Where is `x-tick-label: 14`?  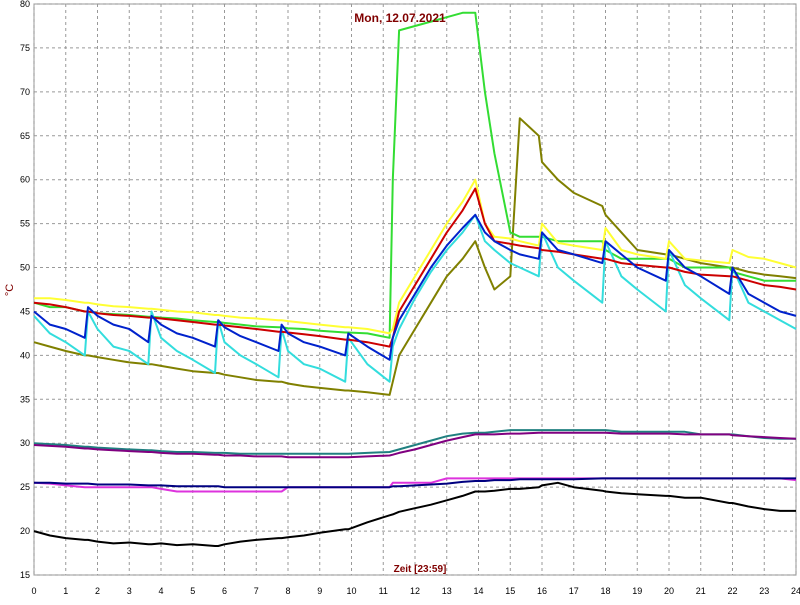 x-tick-label: 14 is located at coordinates (478, 591).